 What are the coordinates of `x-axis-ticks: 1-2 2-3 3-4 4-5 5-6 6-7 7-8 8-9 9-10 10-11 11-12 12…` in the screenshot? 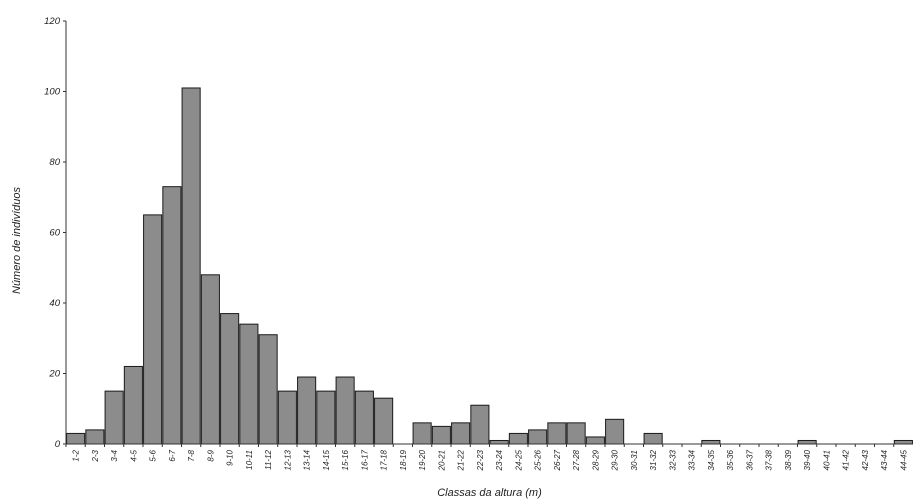 It's located at (486, 457).